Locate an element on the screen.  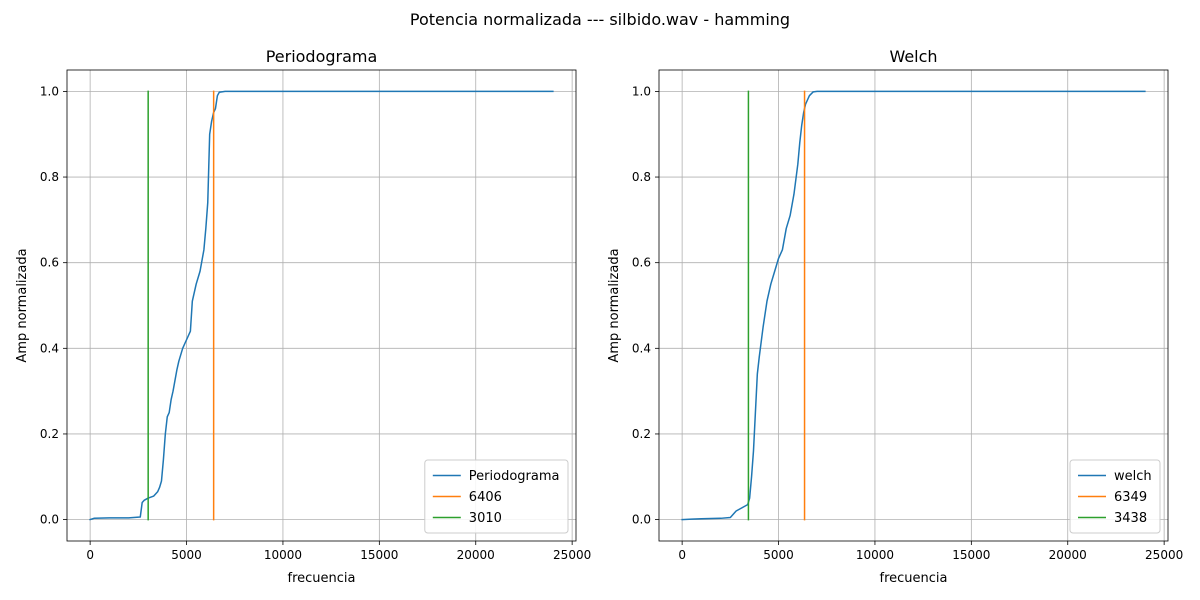
legend-entry-6406: 6406 is located at coordinates (485, 497).